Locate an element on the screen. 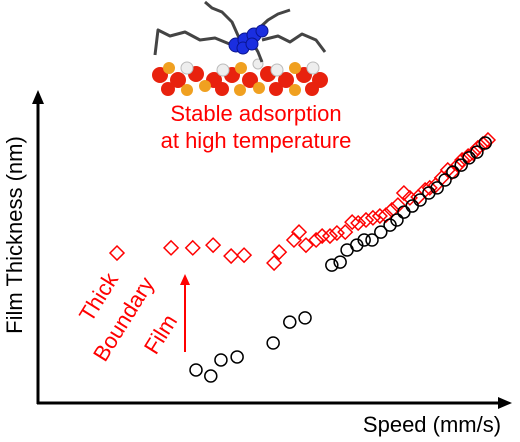 Image resolution: width=520 pixels, height=442 pixels. annotation-arrow is located at coordinates (185, 313).